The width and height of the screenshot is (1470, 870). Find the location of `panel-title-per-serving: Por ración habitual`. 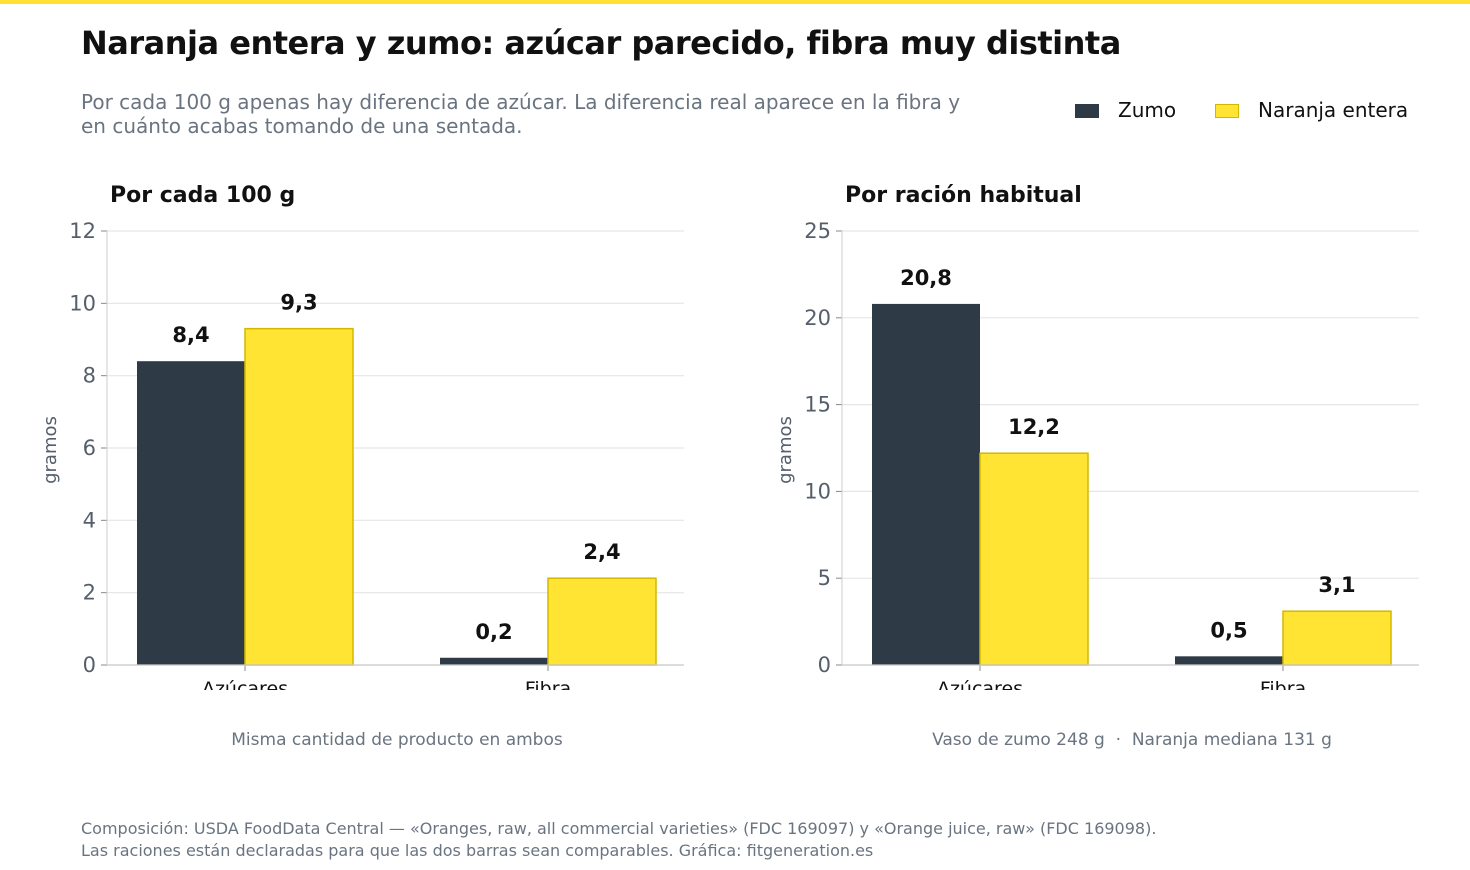

panel-title-per-serving: Por ración habitual is located at coordinates (963, 195).